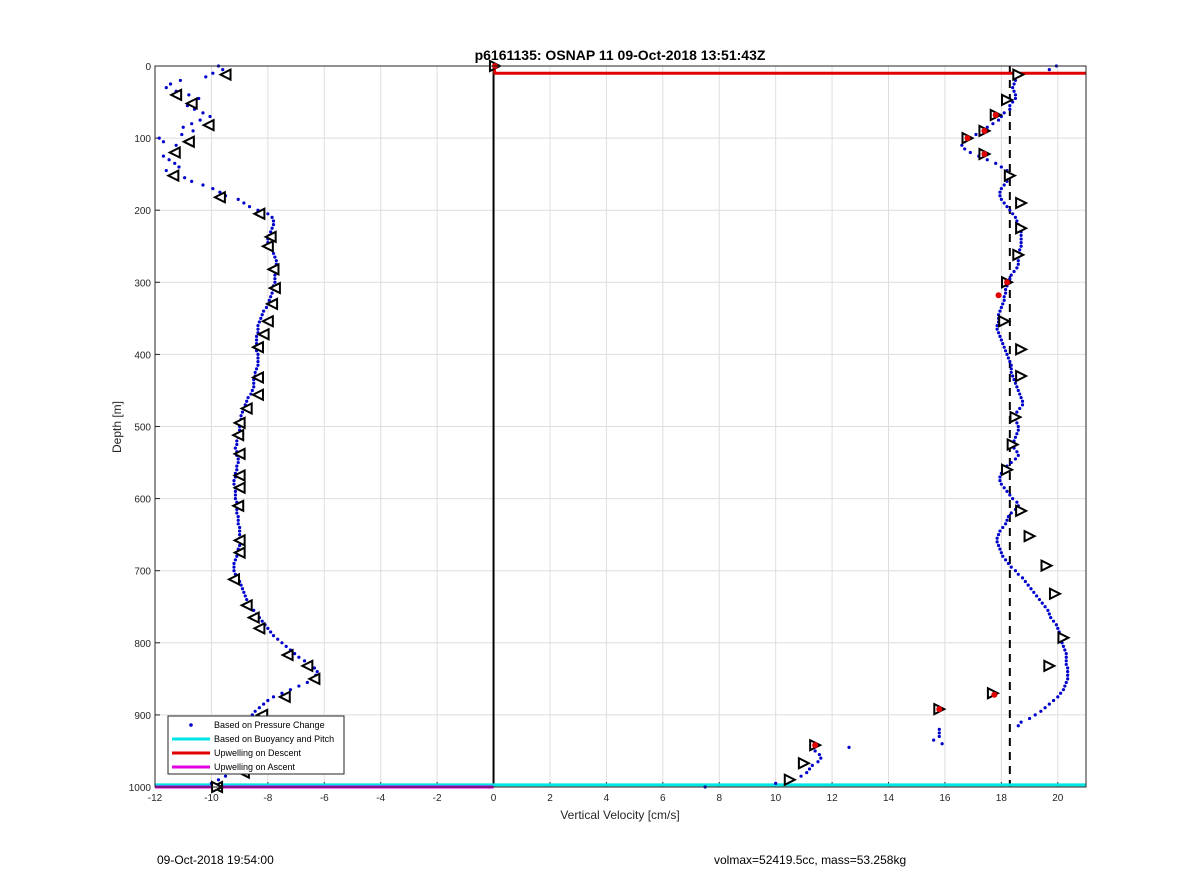 Image resolution: width=1200 pixels, height=885 pixels. Describe the element at coordinates (833, 798) in the screenshot. I see `x-tick-label: 12` at that location.